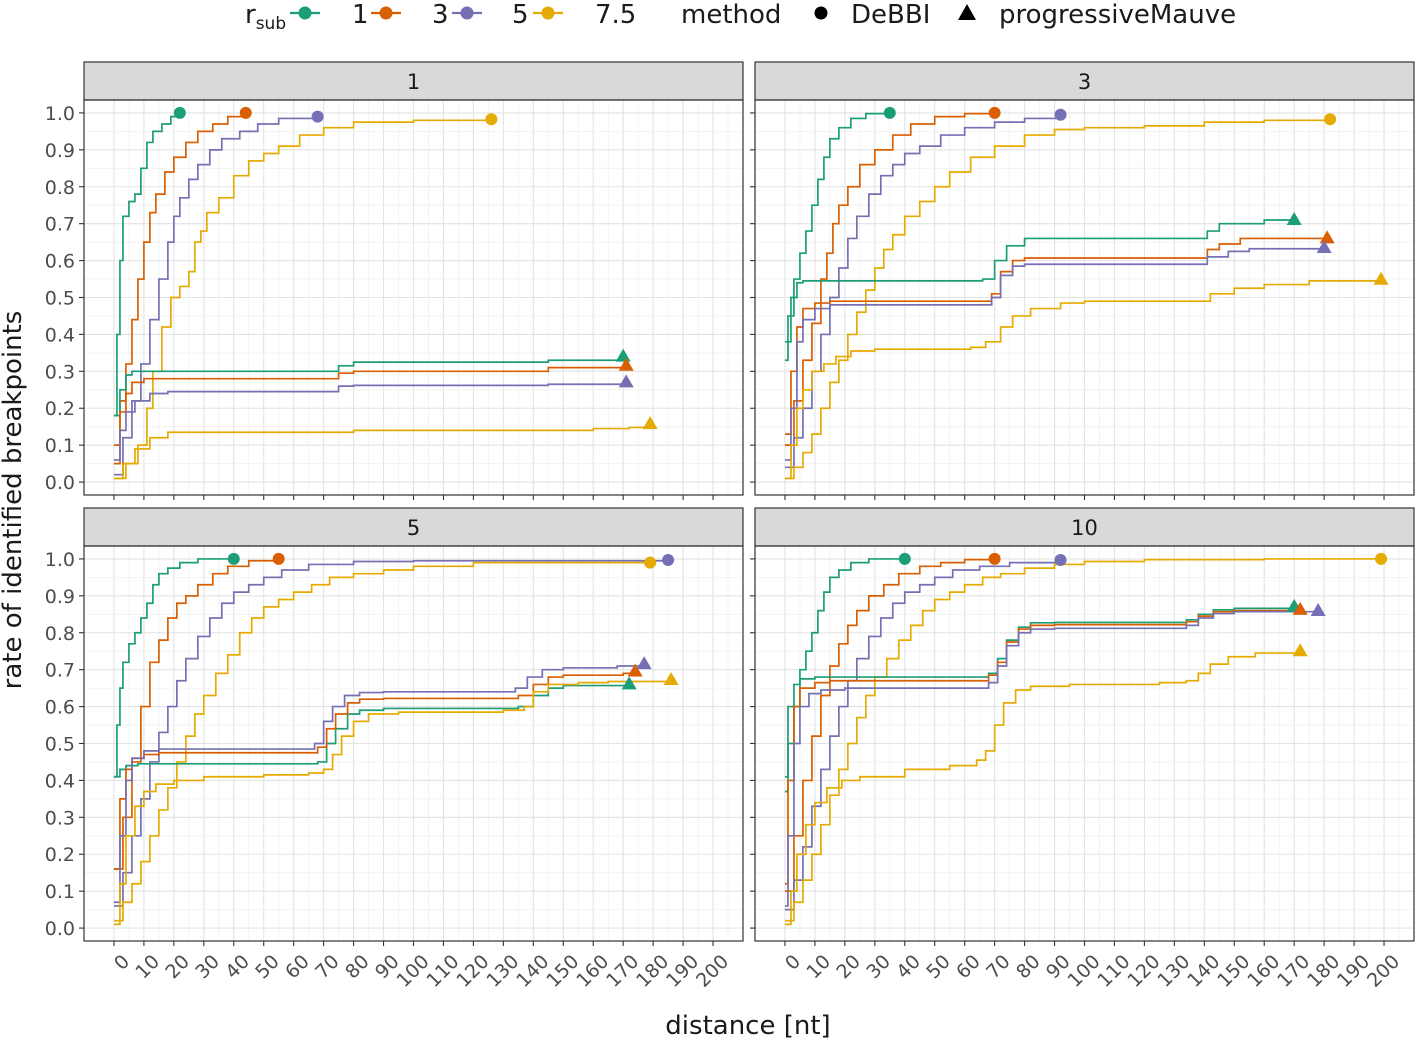 This screenshot has height=1045, width=1416. I want to click on legend-rsub-title-sub: sub, so click(271, 24).